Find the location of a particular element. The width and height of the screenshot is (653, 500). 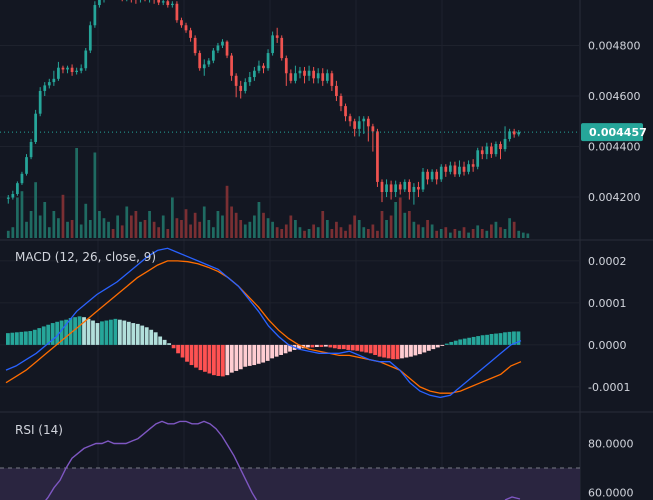

rsi-pane is located at coordinates (290, 460).